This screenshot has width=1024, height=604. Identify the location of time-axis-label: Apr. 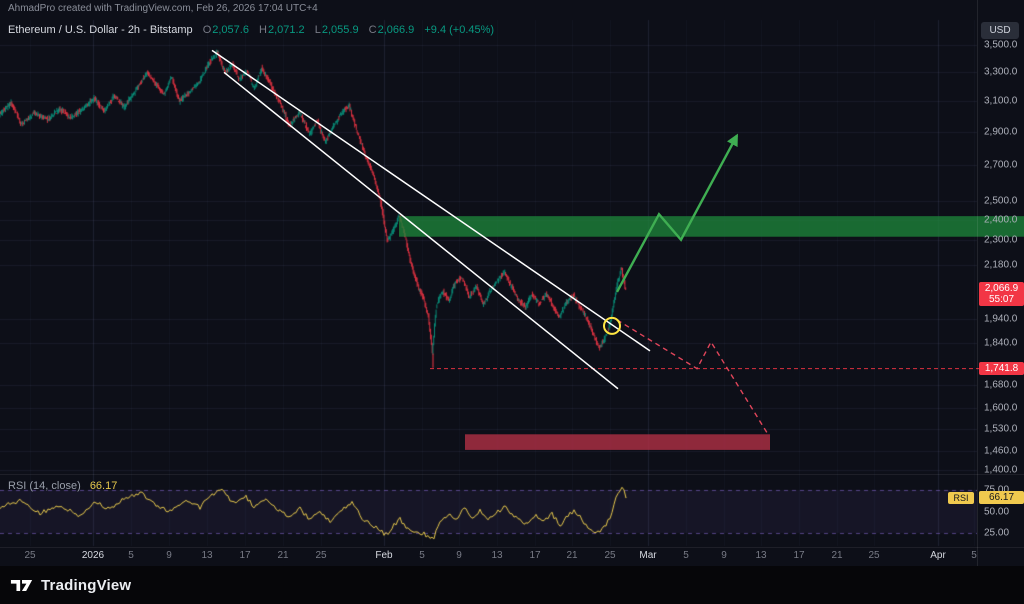
(938, 555).